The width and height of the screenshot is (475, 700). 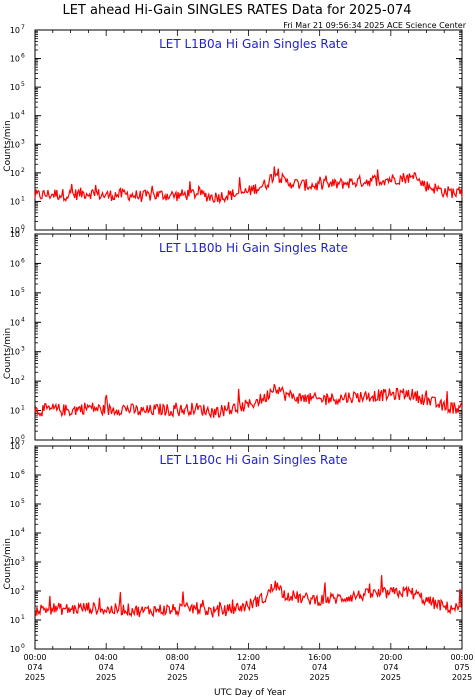 I want to click on x-tick-time: 16:00, so click(x=319, y=657).